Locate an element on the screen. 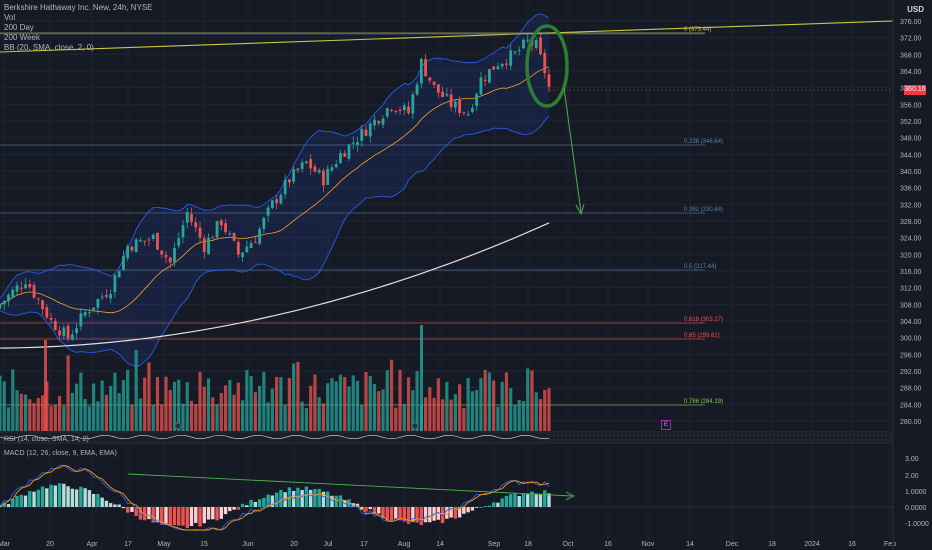  time-axis-label: 20 is located at coordinates (294, 544).